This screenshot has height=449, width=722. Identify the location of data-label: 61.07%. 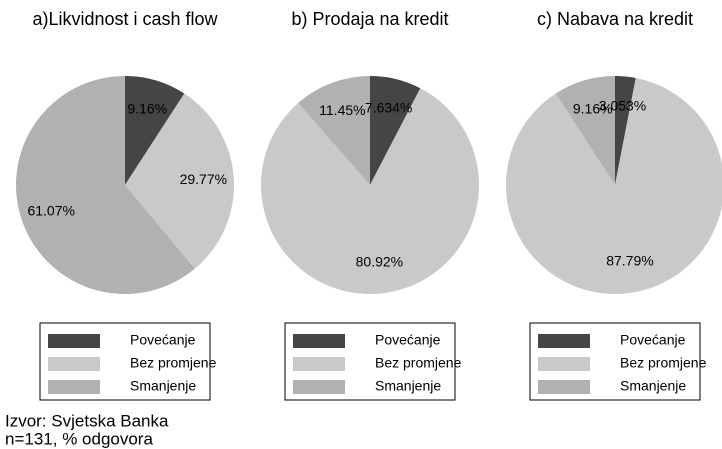
(50, 210).